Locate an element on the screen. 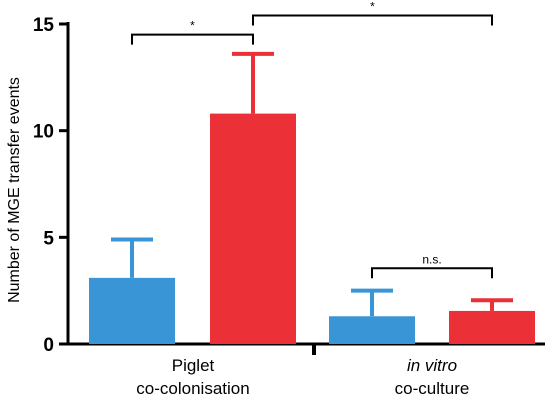 The height and width of the screenshot is (403, 550). group-label-line2-0: co-colonisation is located at coordinates (192, 388).